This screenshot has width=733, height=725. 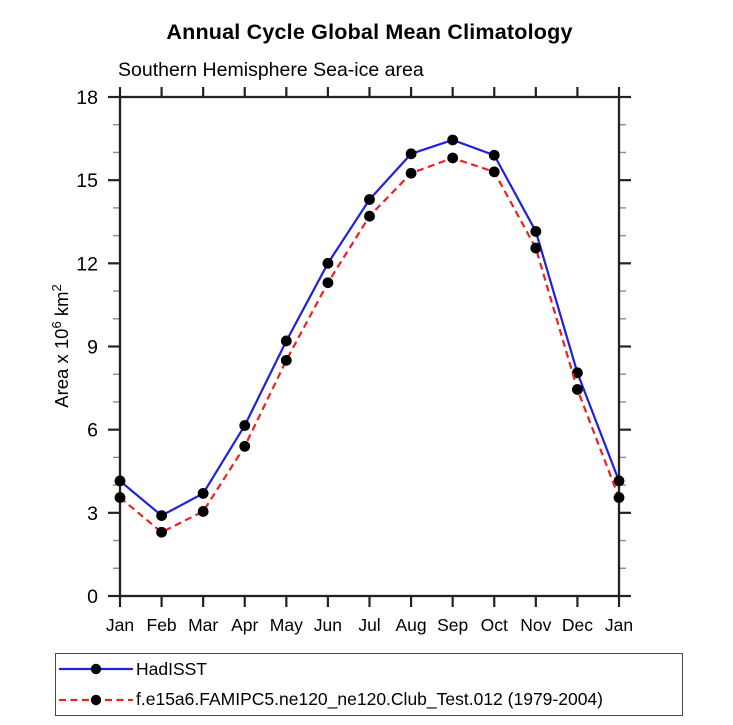 What do you see at coordinates (328, 625) in the screenshot?
I see `x-tick-label: Jun` at bounding box center [328, 625].